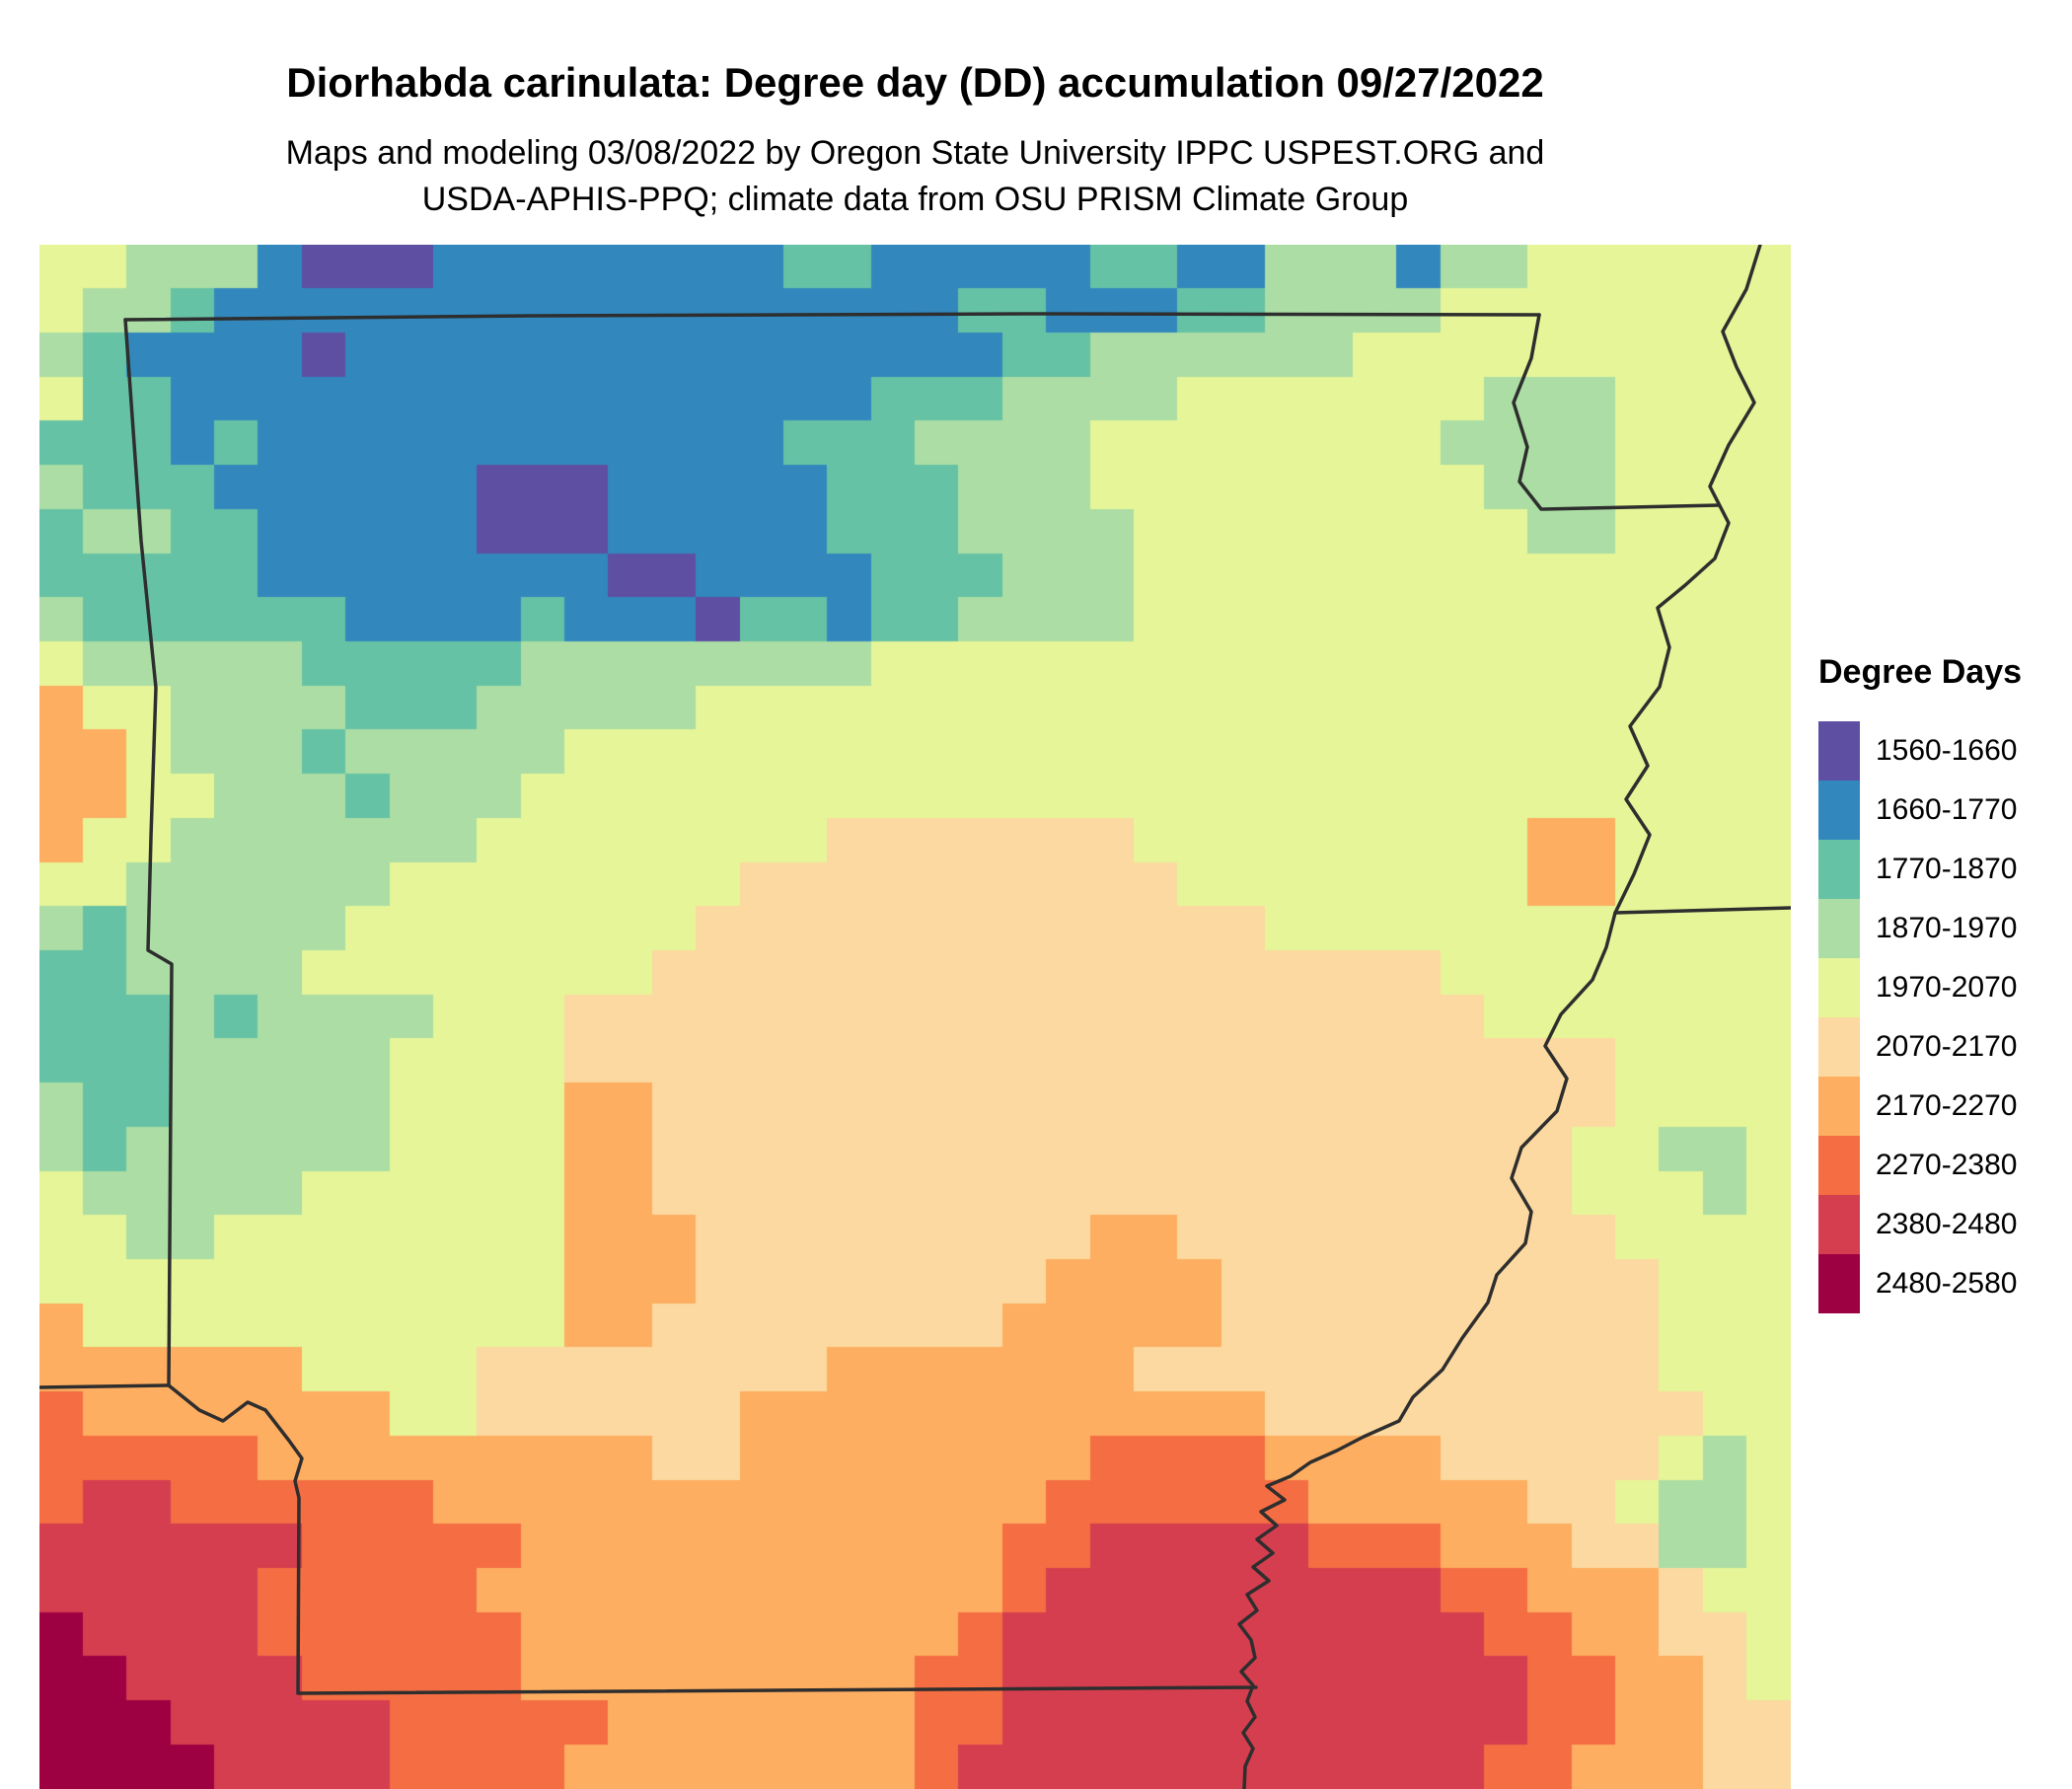  Describe the element at coordinates (1947, 869) in the screenshot. I see `legend-label: 1770-1870` at that location.